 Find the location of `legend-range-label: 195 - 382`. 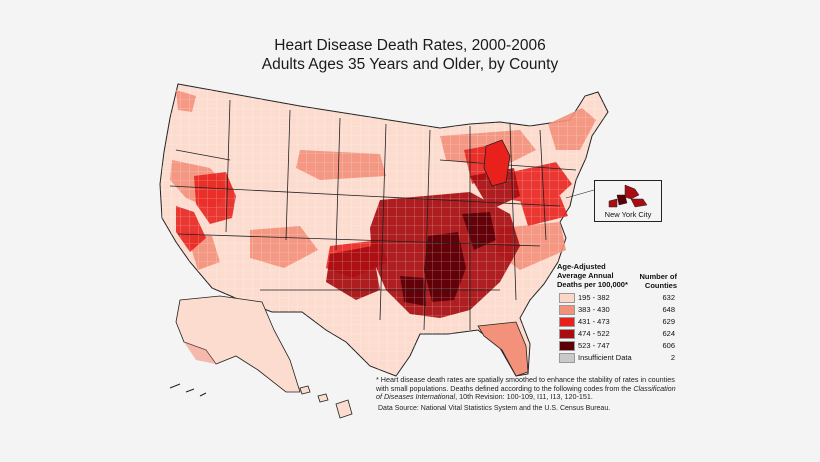

legend-range-label: 195 - 382 is located at coordinates (594, 297).